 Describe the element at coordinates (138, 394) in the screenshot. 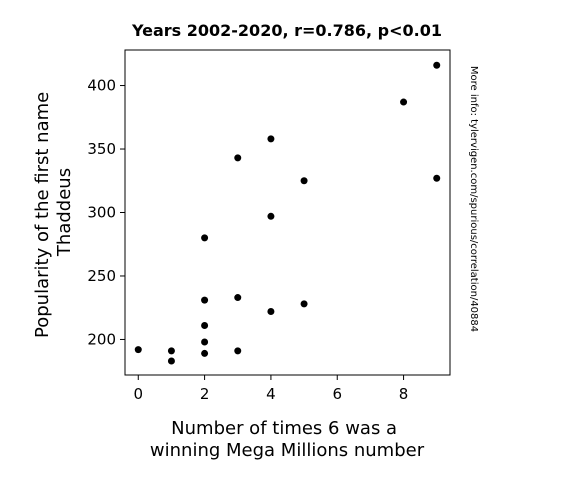

I see `x-tick-label: 0` at that location.